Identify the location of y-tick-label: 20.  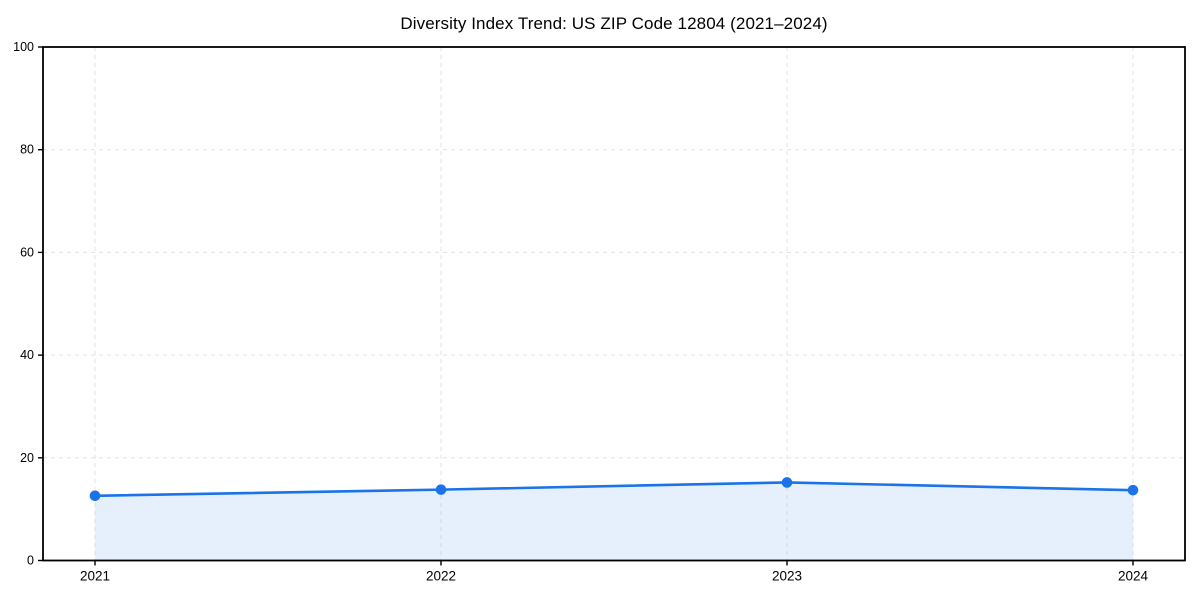
(27, 458).